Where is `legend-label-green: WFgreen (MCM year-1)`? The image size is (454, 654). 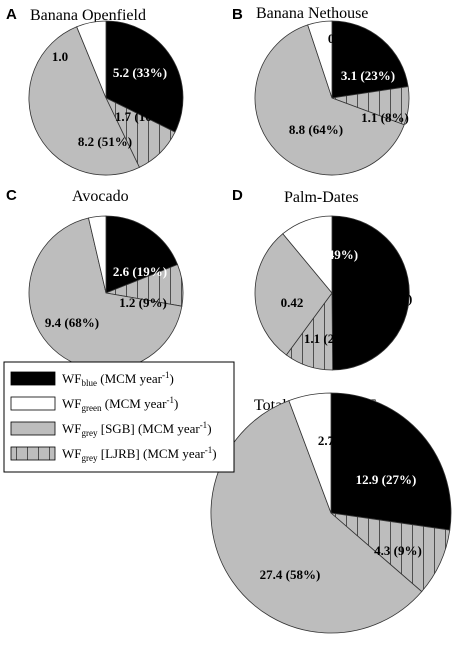
legend-label-green: WFgreen (MCM year-1) is located at coordinates (120, 404).